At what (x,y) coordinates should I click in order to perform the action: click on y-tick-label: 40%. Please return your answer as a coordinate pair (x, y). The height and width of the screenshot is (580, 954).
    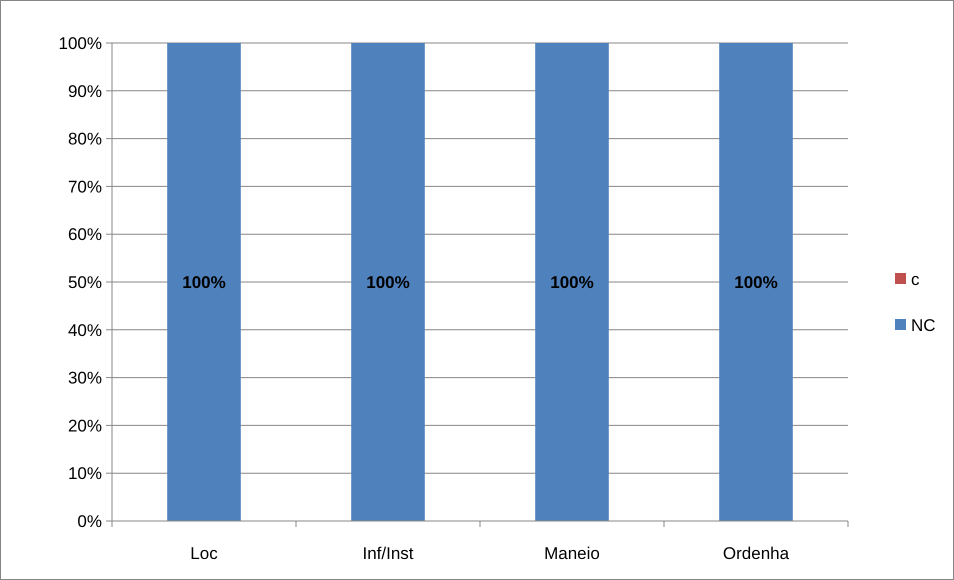
    Looking at the image, I should click on (85, 330).